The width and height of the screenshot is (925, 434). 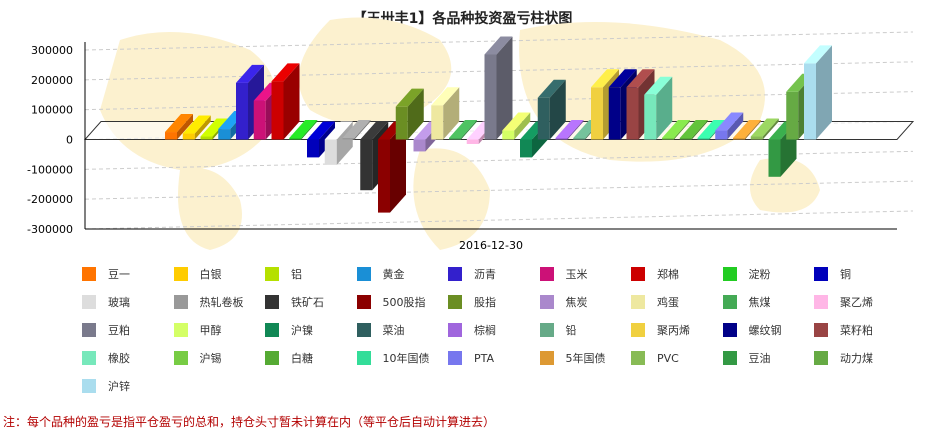 I want to click on legend-item: 沥青, so click(x=472, y=274).